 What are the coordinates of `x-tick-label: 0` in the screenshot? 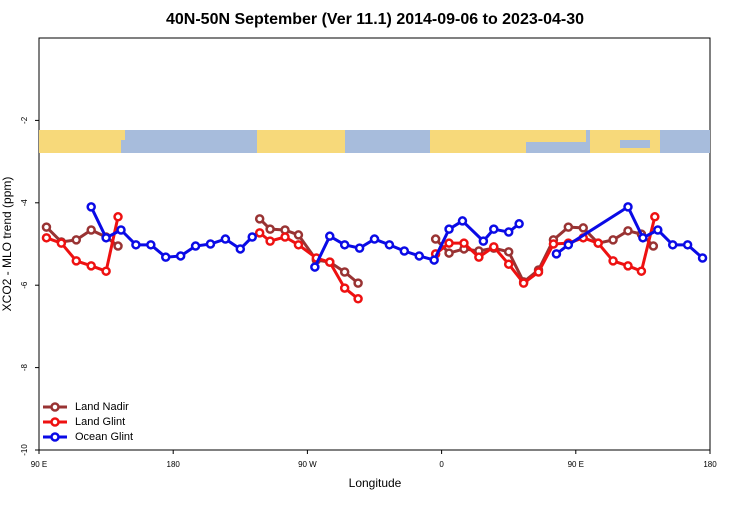 It's located at (441, 464).